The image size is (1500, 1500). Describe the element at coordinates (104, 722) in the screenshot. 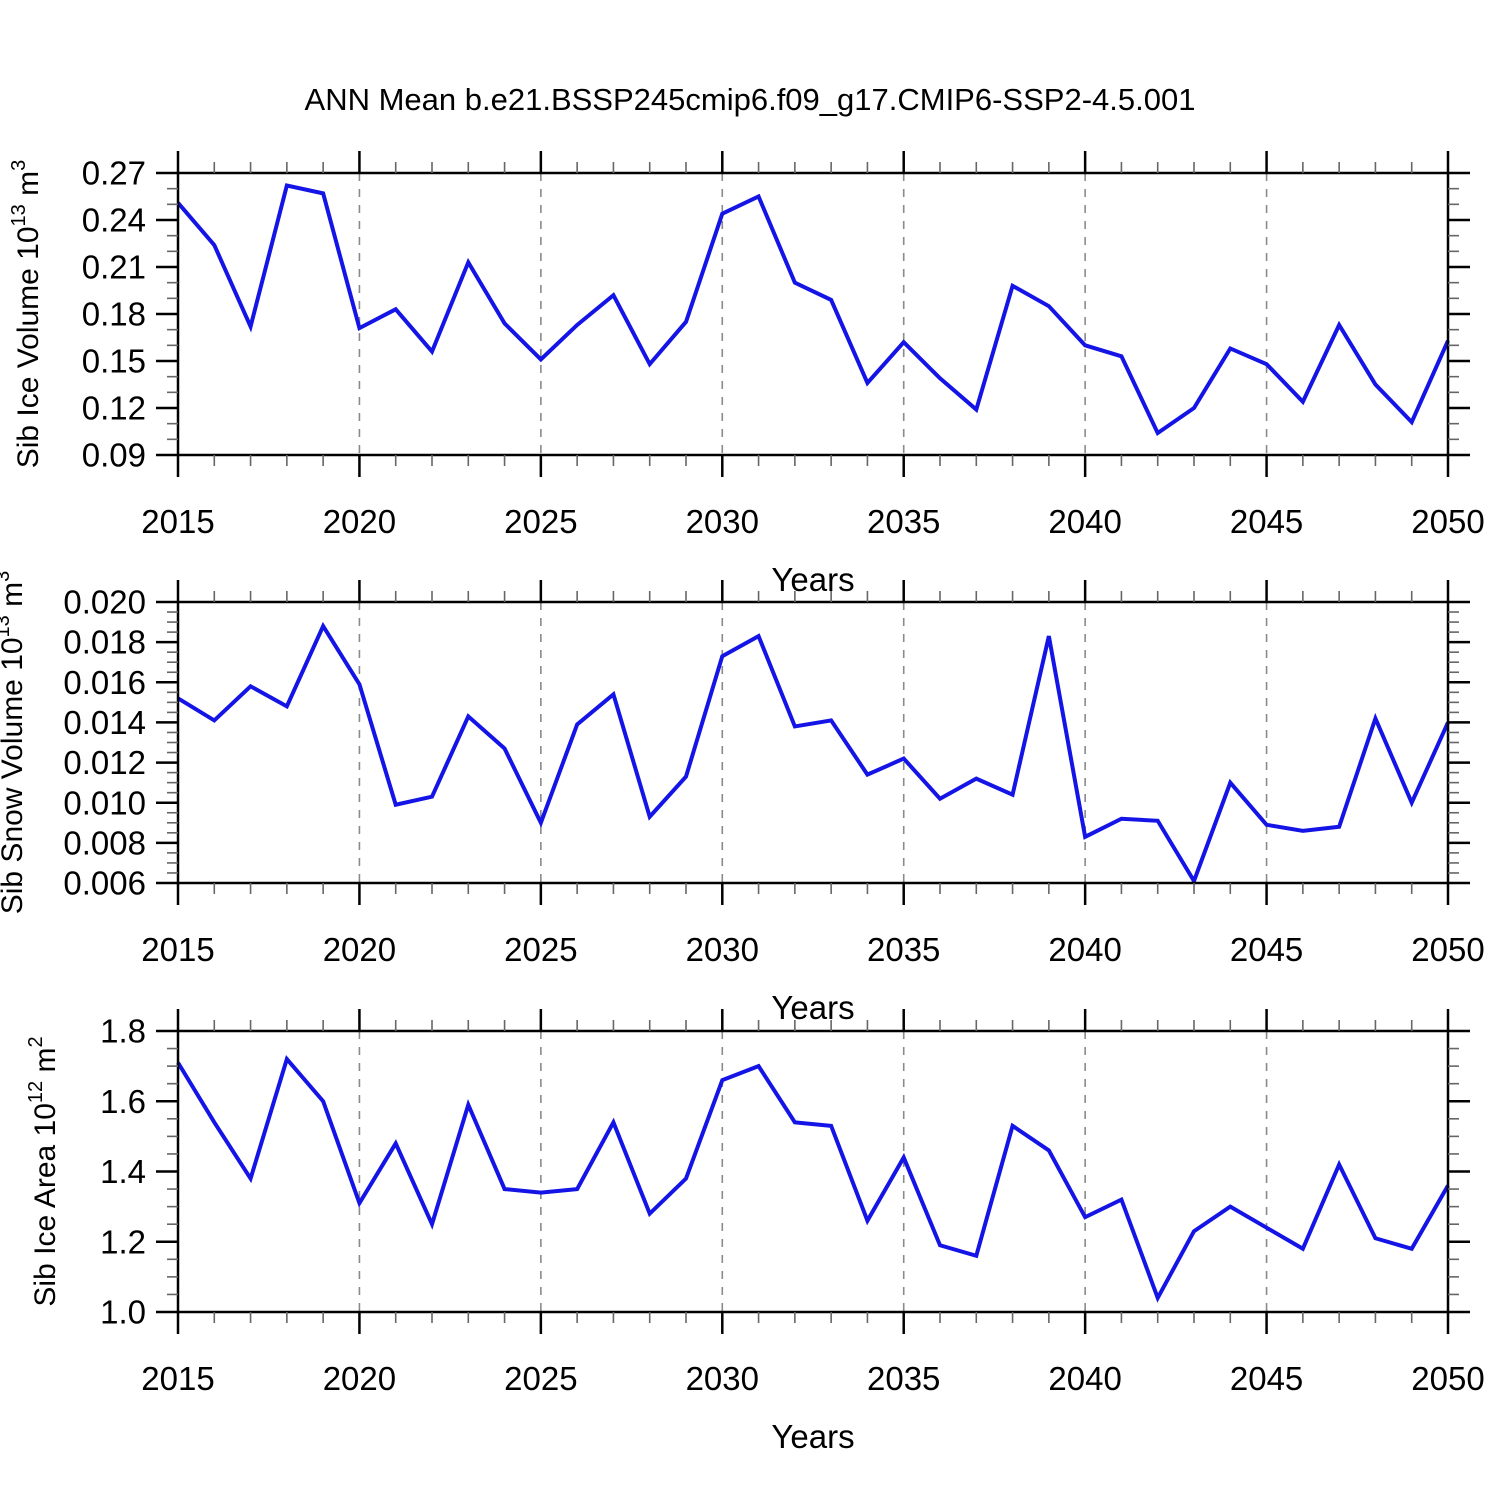

I see `y-tick-label: 0.014` at that location.